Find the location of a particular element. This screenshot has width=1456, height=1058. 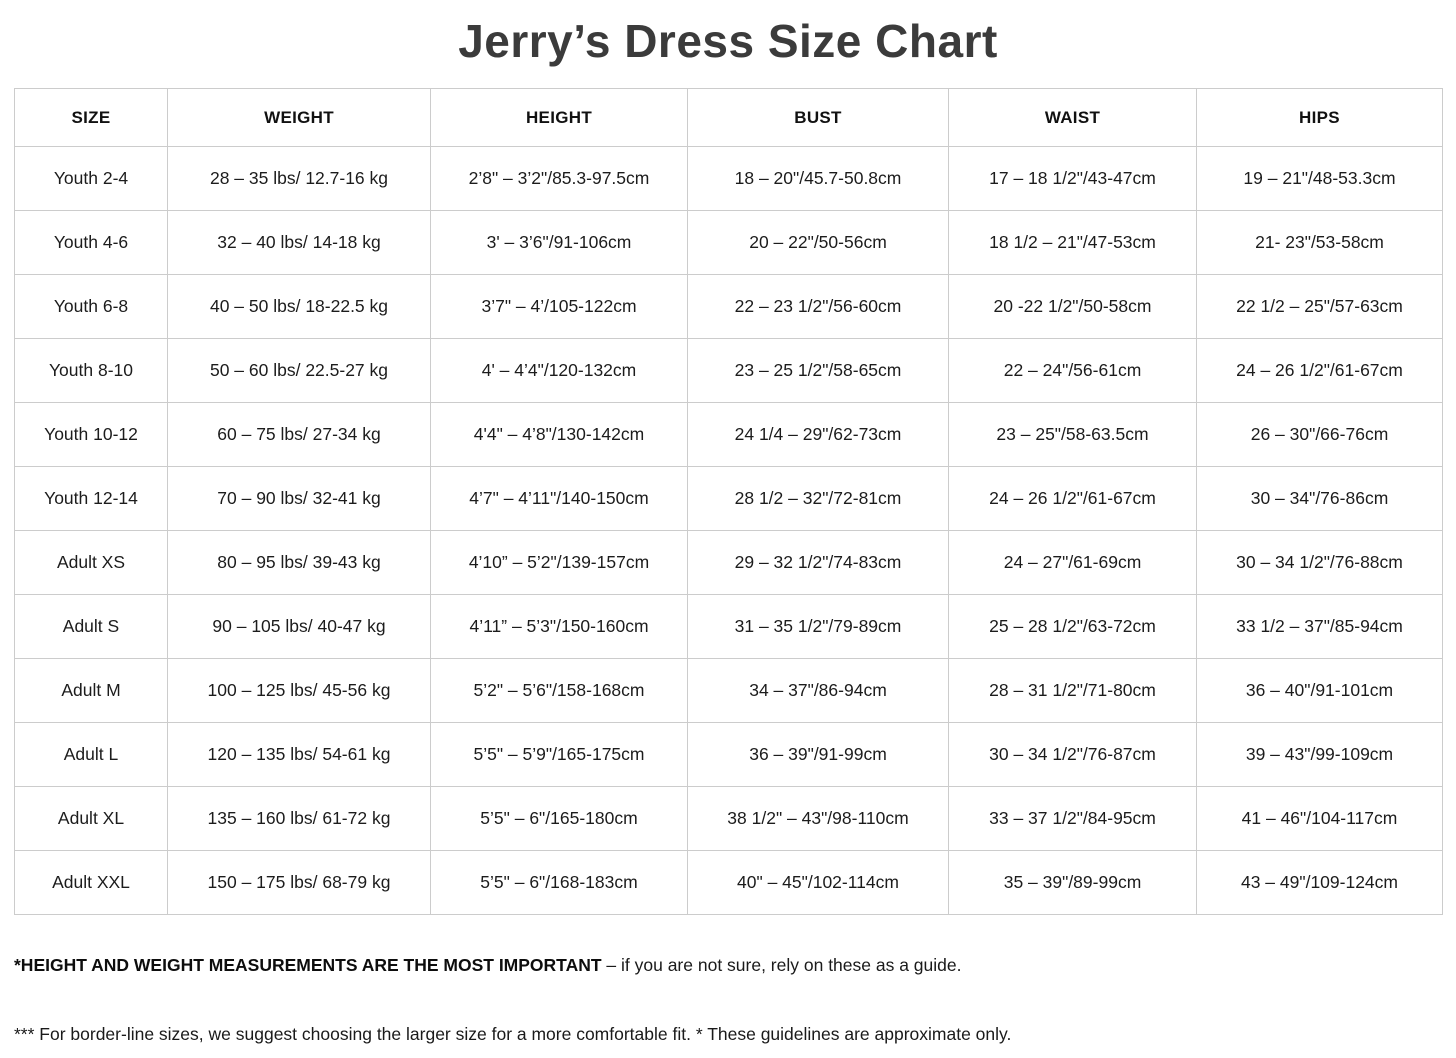

column-header-weight: WEIGHT is located at coordinates (299, 117).